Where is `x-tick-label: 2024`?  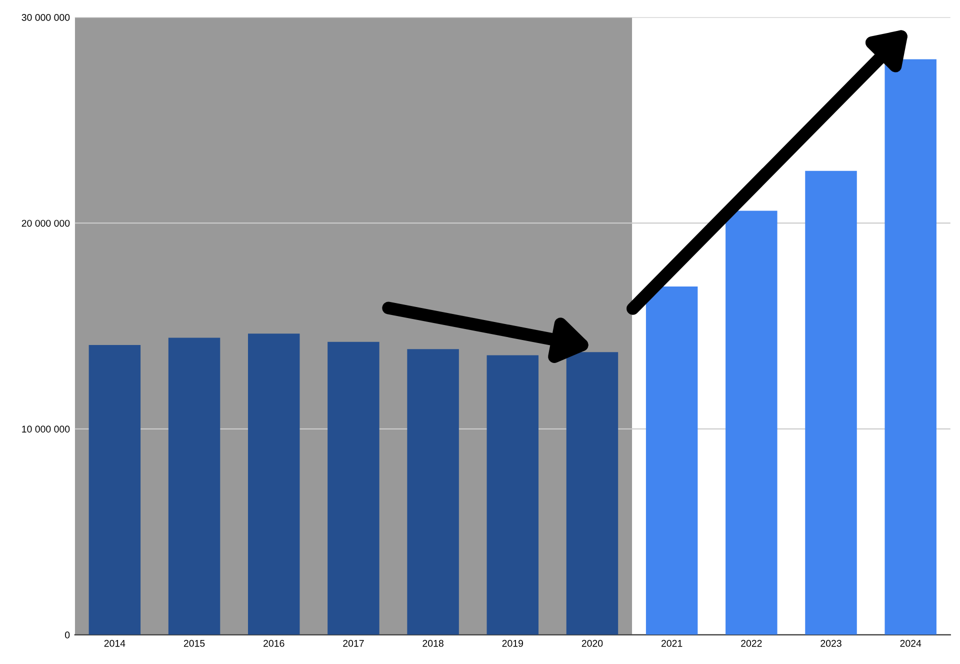
x-tick-label: 2024 is located at coordinates (911, 643).